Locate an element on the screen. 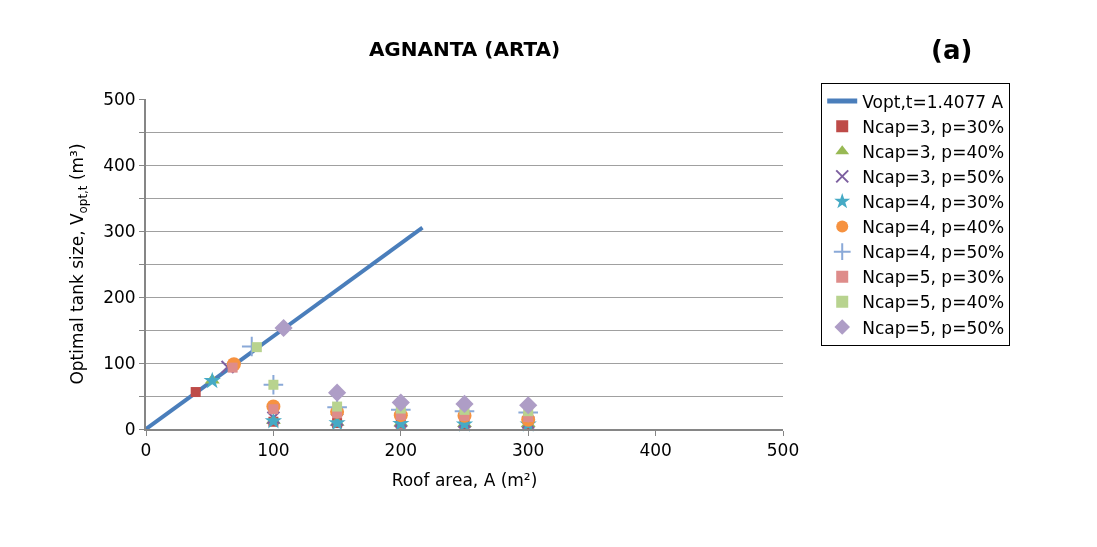  chart-title: AGNANTA (ARTA) is located at coordinates (464, 49).